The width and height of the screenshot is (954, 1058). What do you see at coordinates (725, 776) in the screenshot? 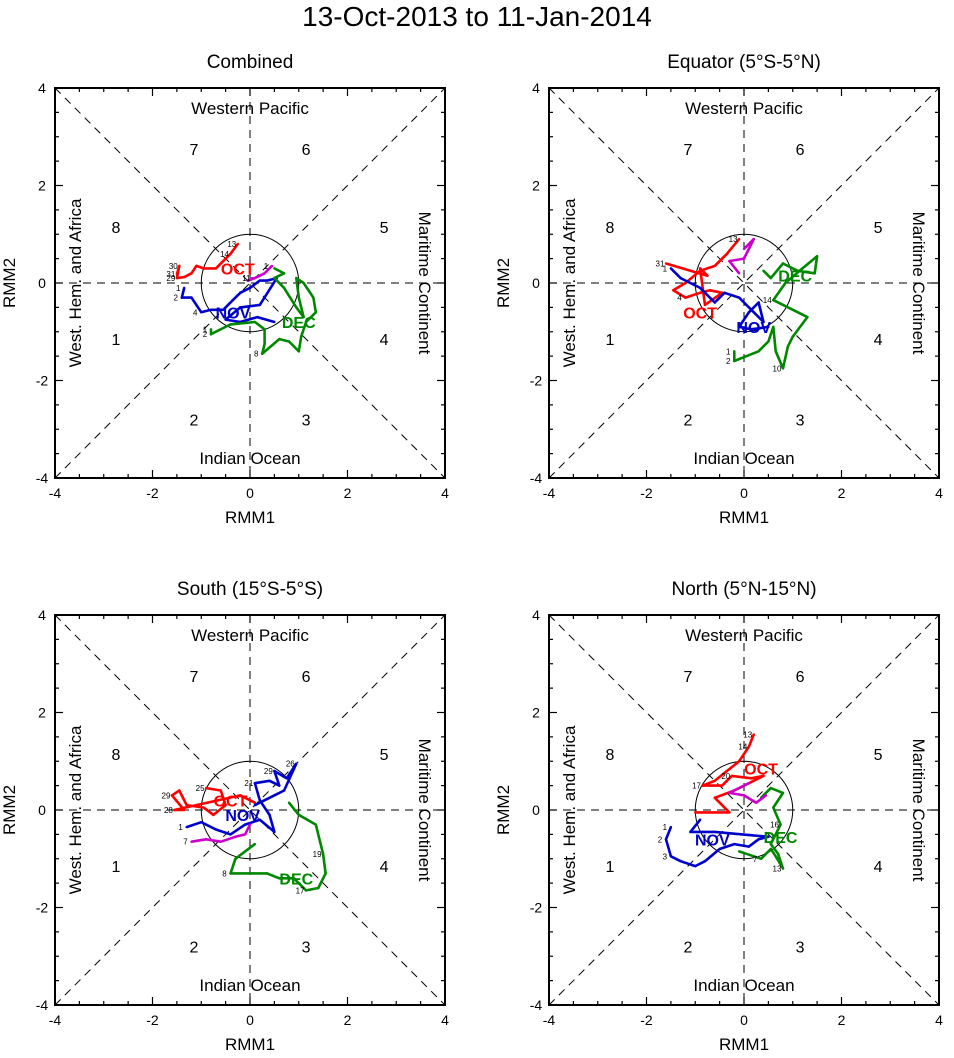
I see `day-label: 20` at bounding box center [725, 776].